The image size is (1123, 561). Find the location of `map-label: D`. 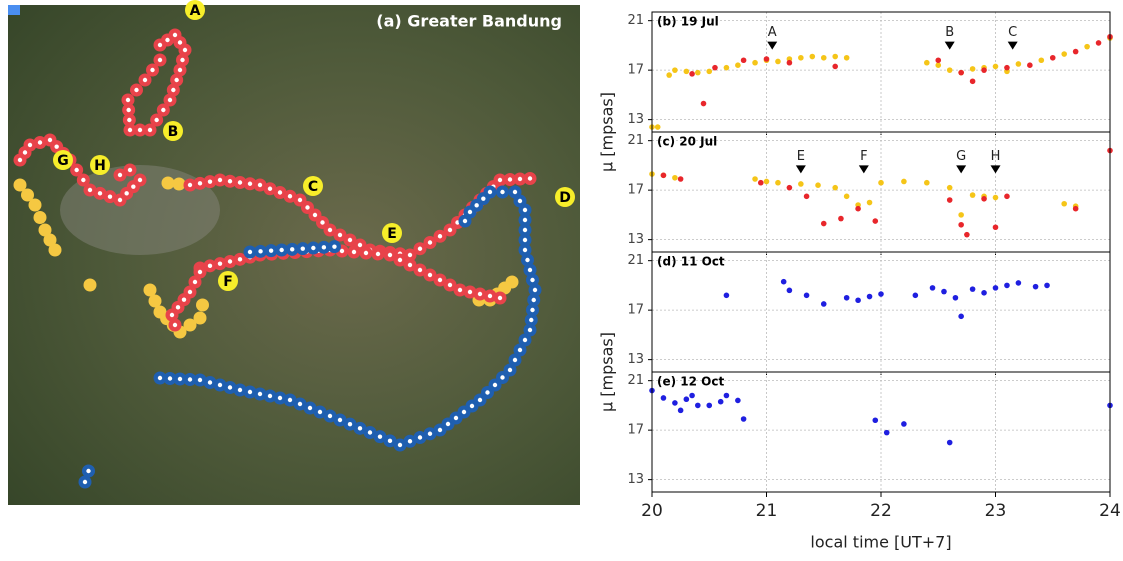

map-label: D is located at coordinates (565, 198).